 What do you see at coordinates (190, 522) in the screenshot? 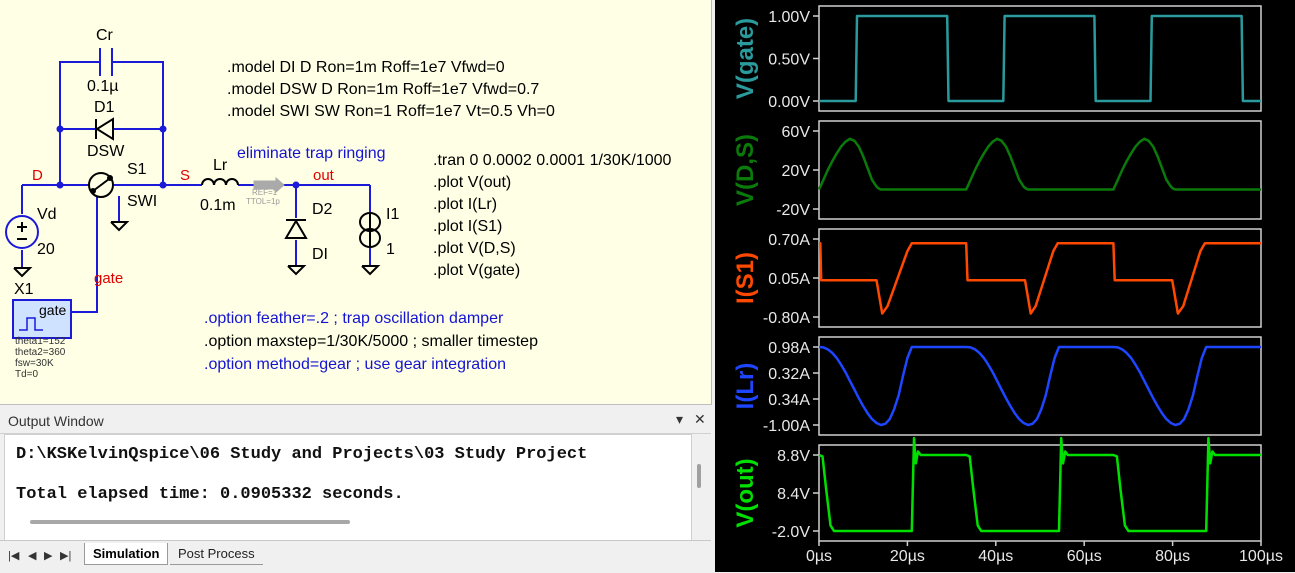
I see `output-horizontal-scrollbar` at bounding box center [190, 522].